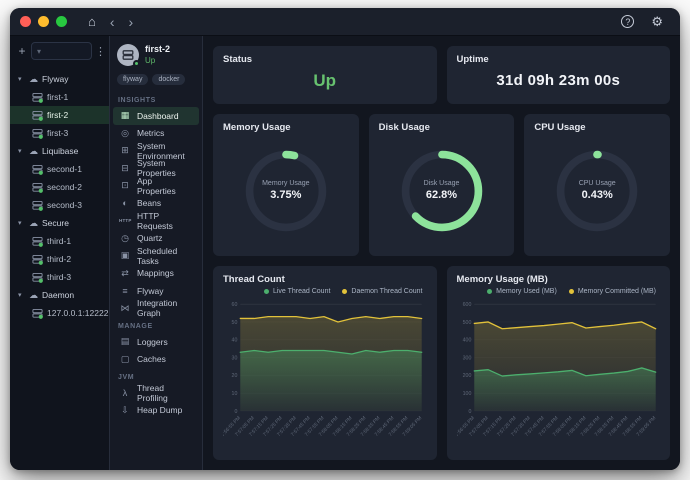  What do you see at coordinates (59, 313) in the screenshot?
I see `tree-item-127-0-0-1-12222: 127.0.0.1:12222` at bounding box center [59, 313].